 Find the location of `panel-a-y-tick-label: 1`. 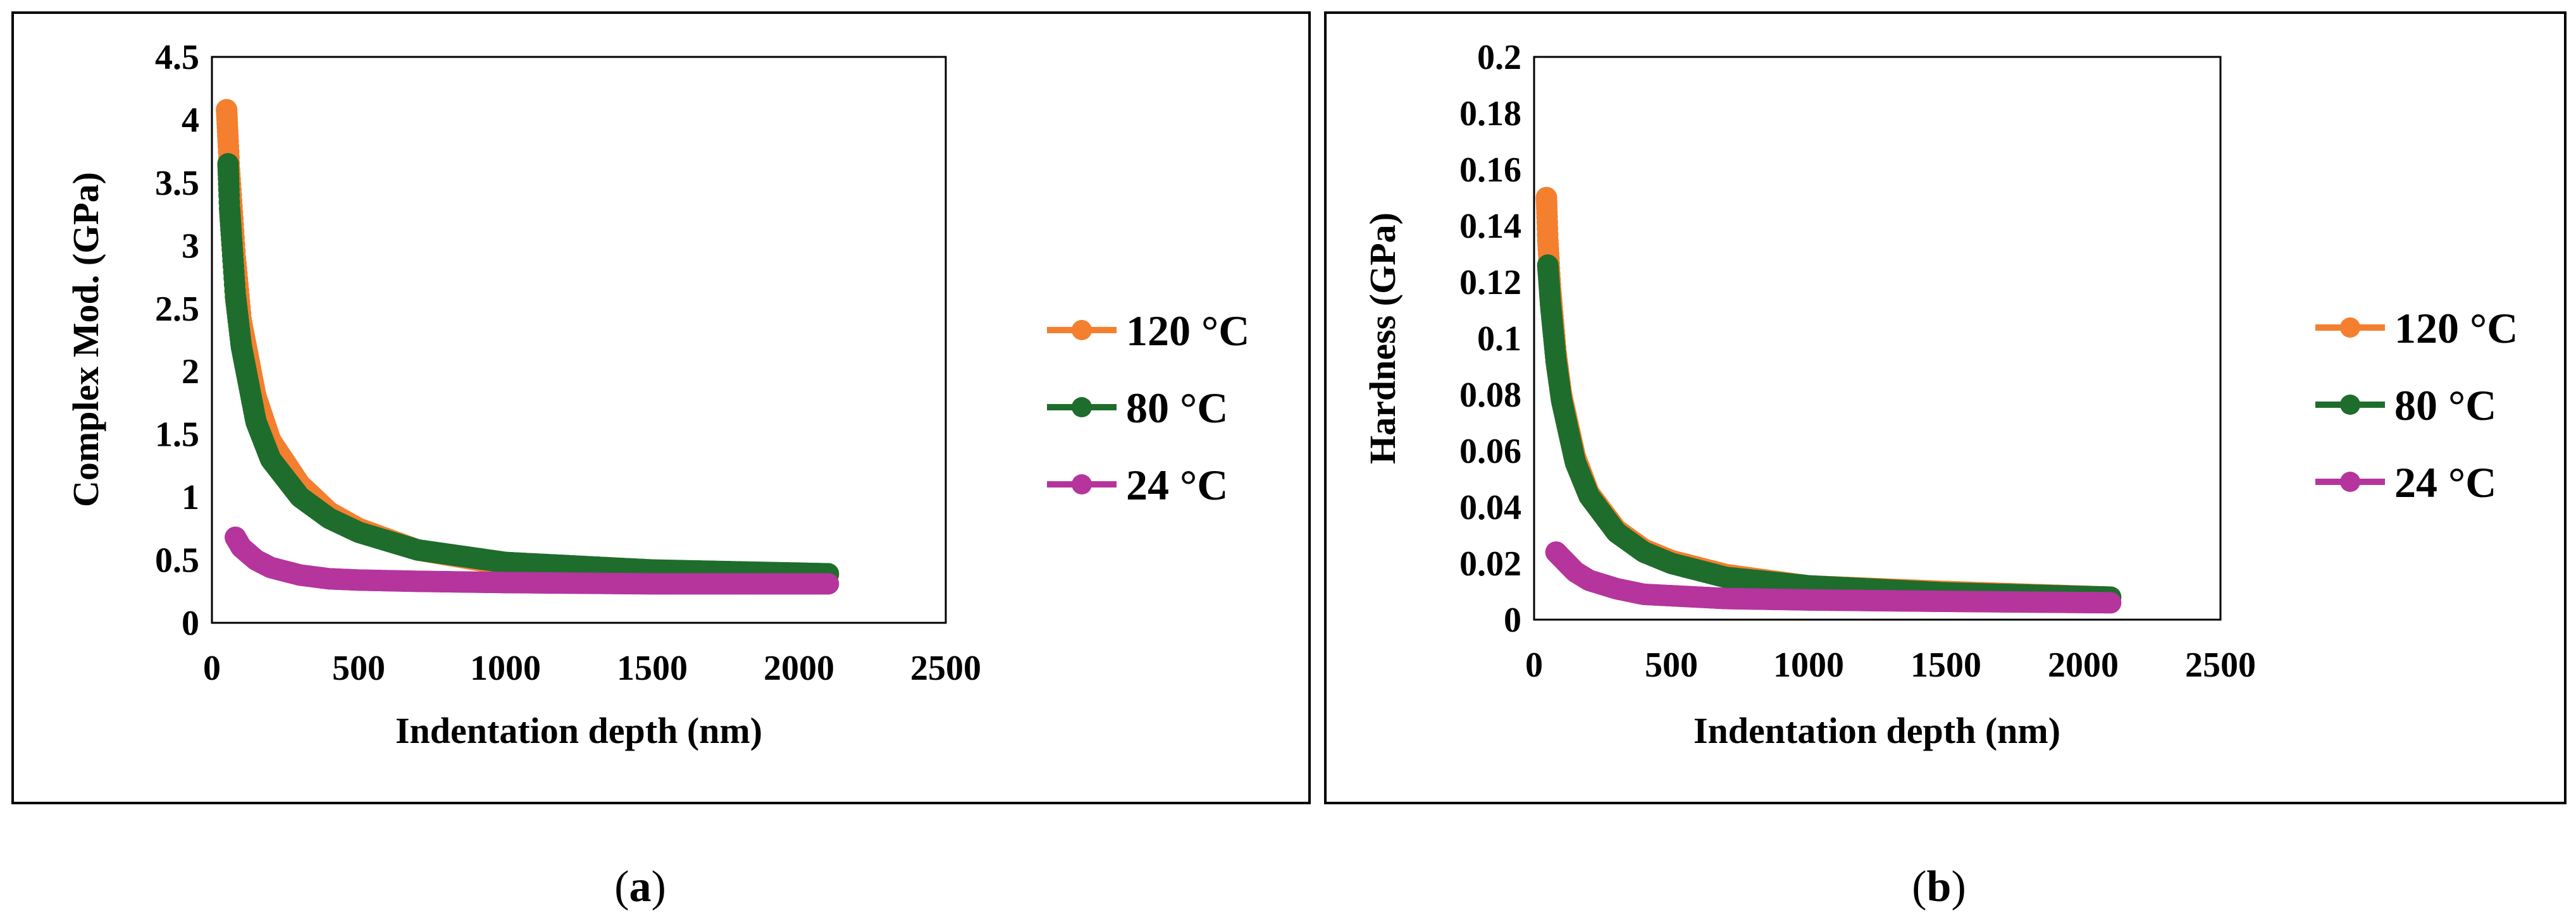

panel-a-y-tick-label: 1 is located at coordinates (190, 497).